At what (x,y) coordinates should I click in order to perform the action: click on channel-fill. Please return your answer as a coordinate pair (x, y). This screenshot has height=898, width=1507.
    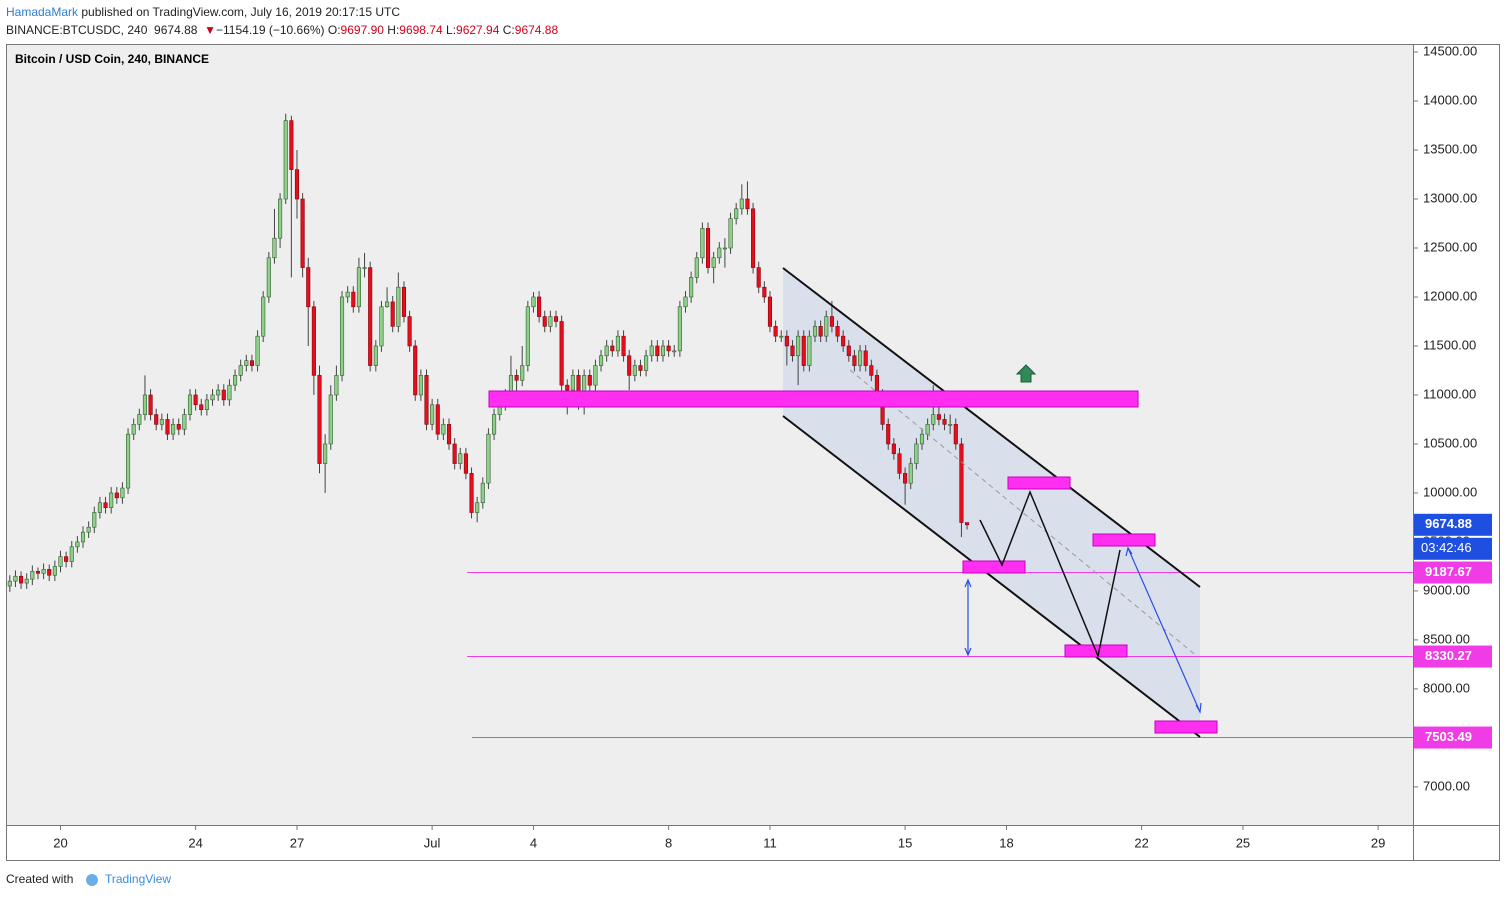
    Looking at the image, I should click on (991, 502).